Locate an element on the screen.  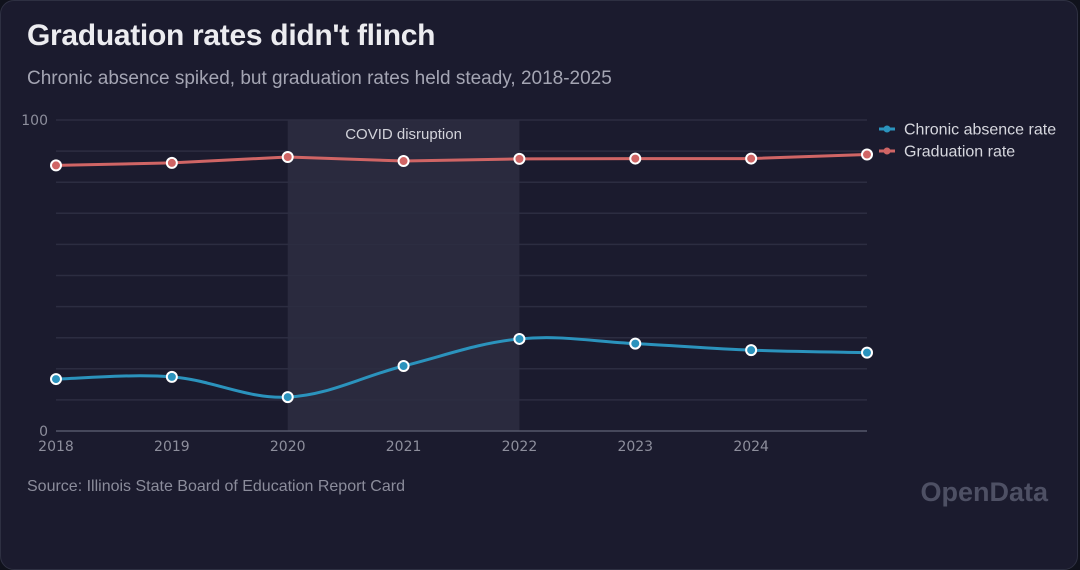
x-tick-label: 2024 is located at coordinates (751, 447).